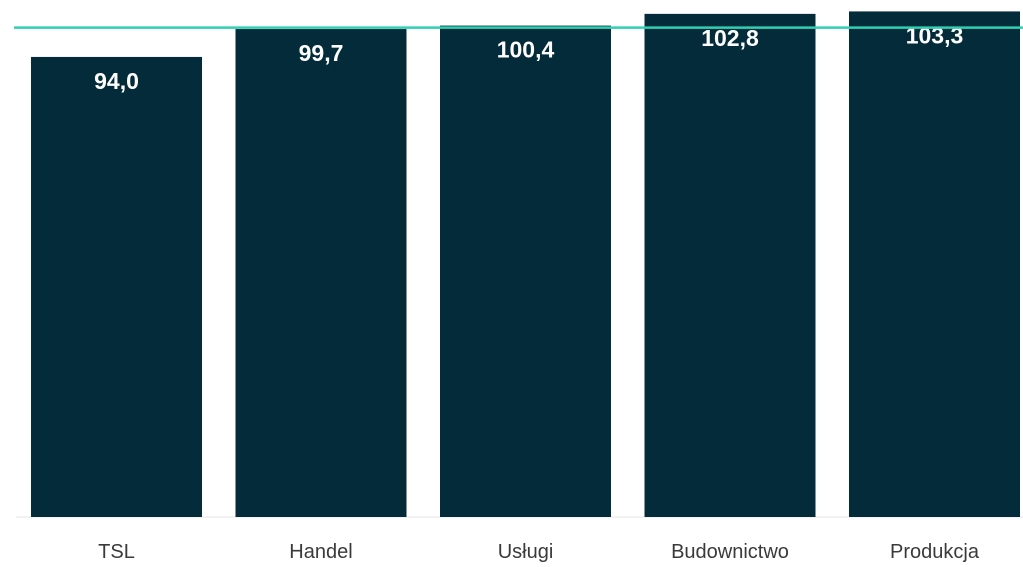  What do you see at coordinates (116, 286) in the screenshot?
I see `bar-tsl` at bounding box center [116, 286].